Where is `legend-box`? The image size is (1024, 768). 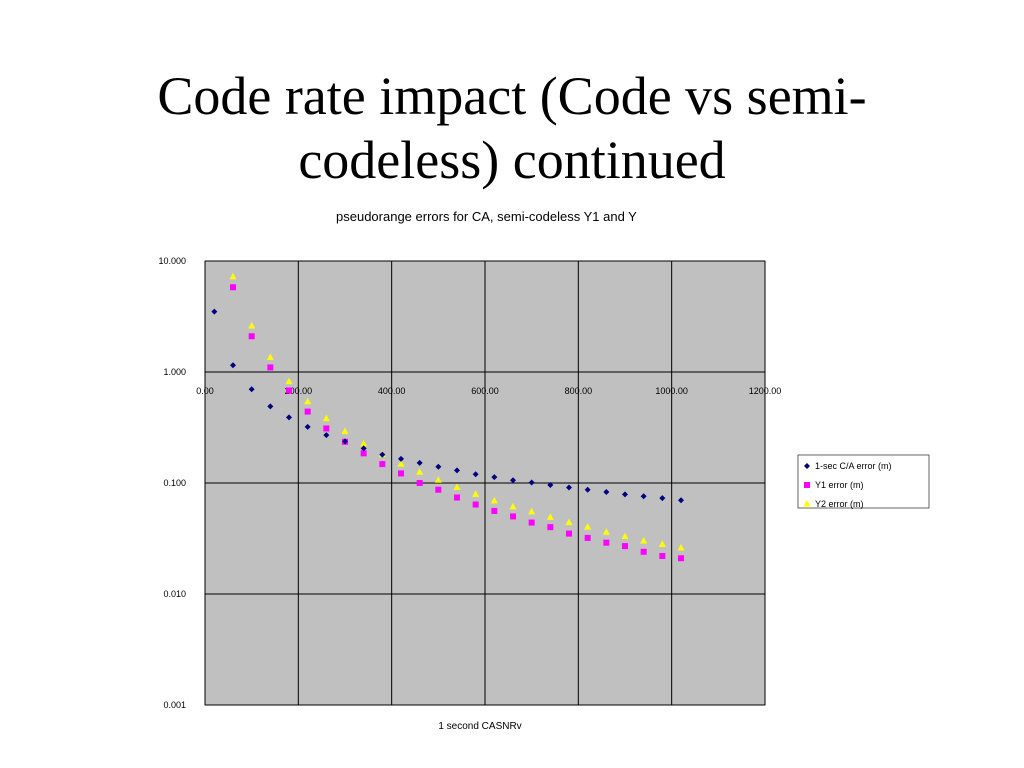 legend-box is located at coordinates (863, 481).